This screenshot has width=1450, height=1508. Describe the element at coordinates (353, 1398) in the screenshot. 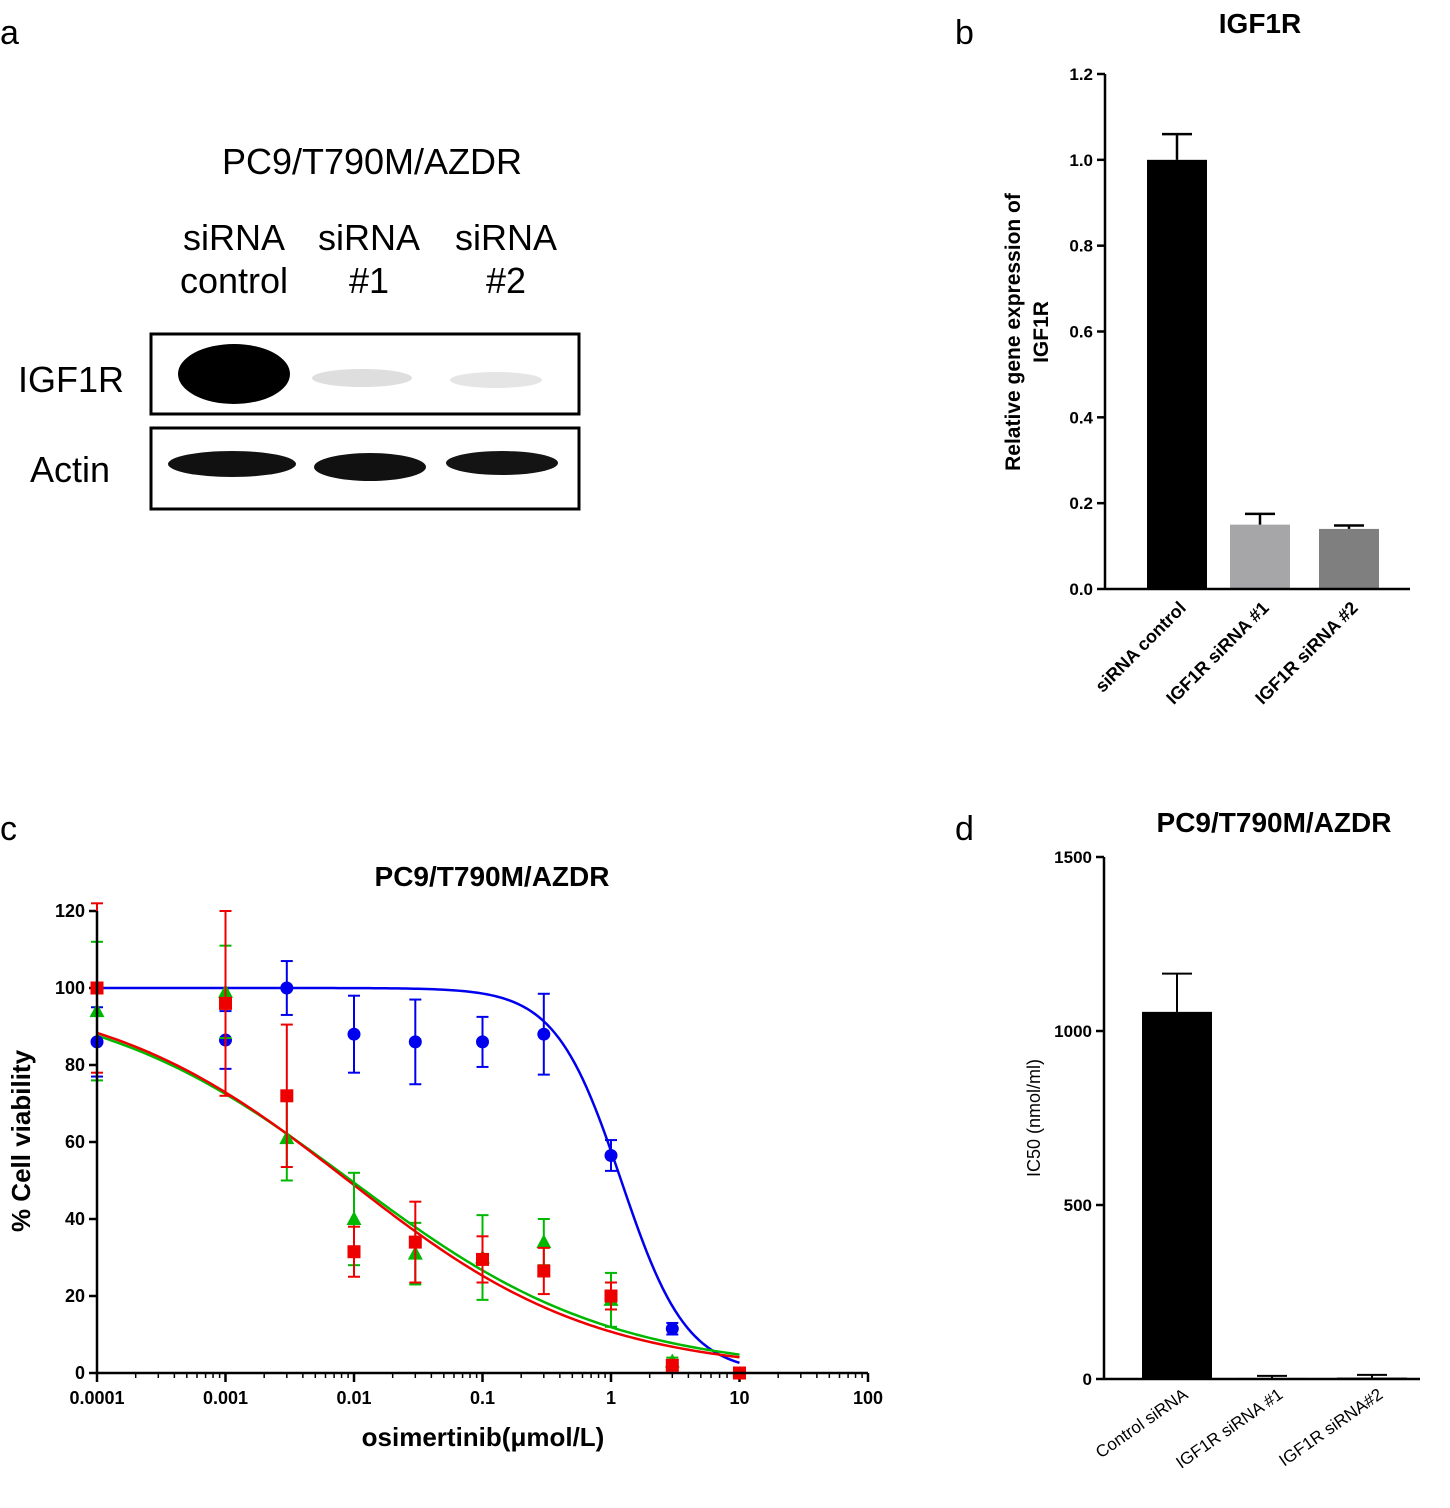

I see `chart-c-xtick-label: 0.01` at that location.